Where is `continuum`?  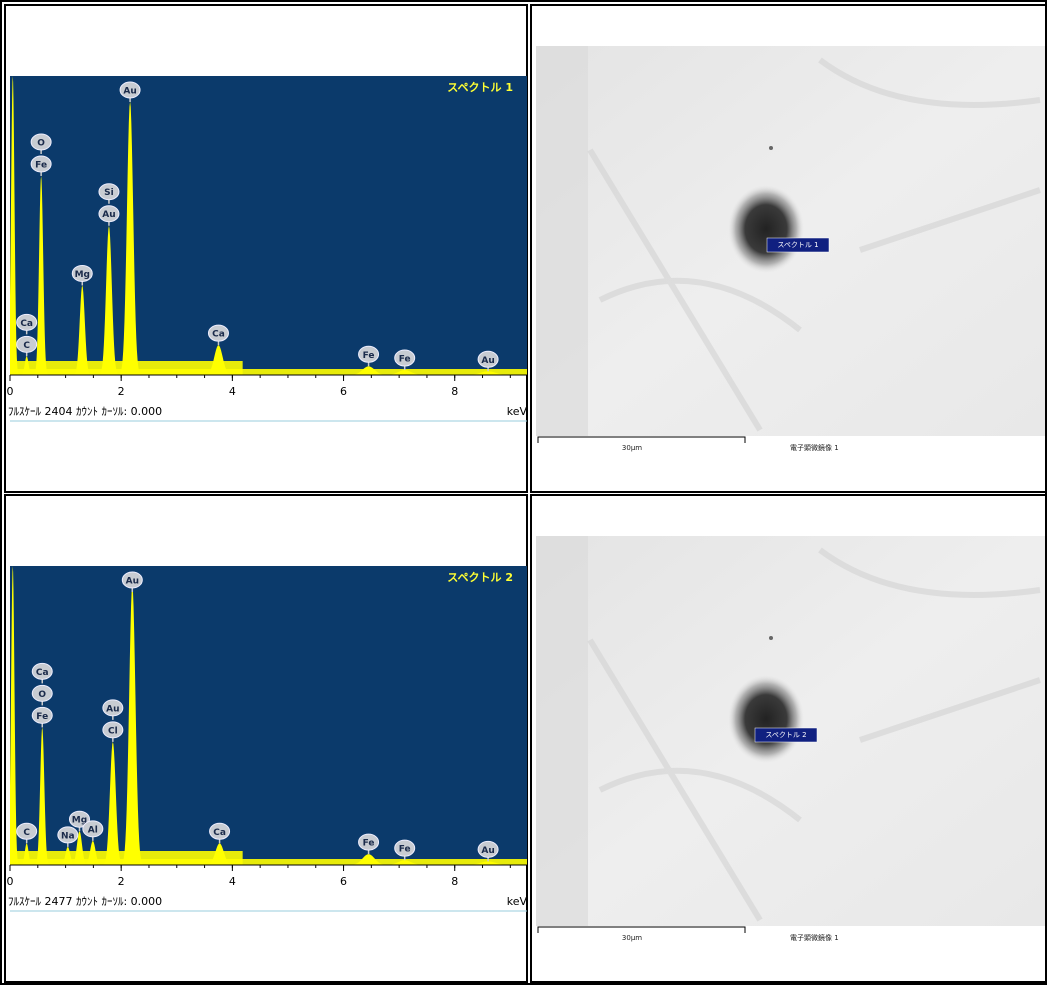
continuum is located at coordinates (268, 372).